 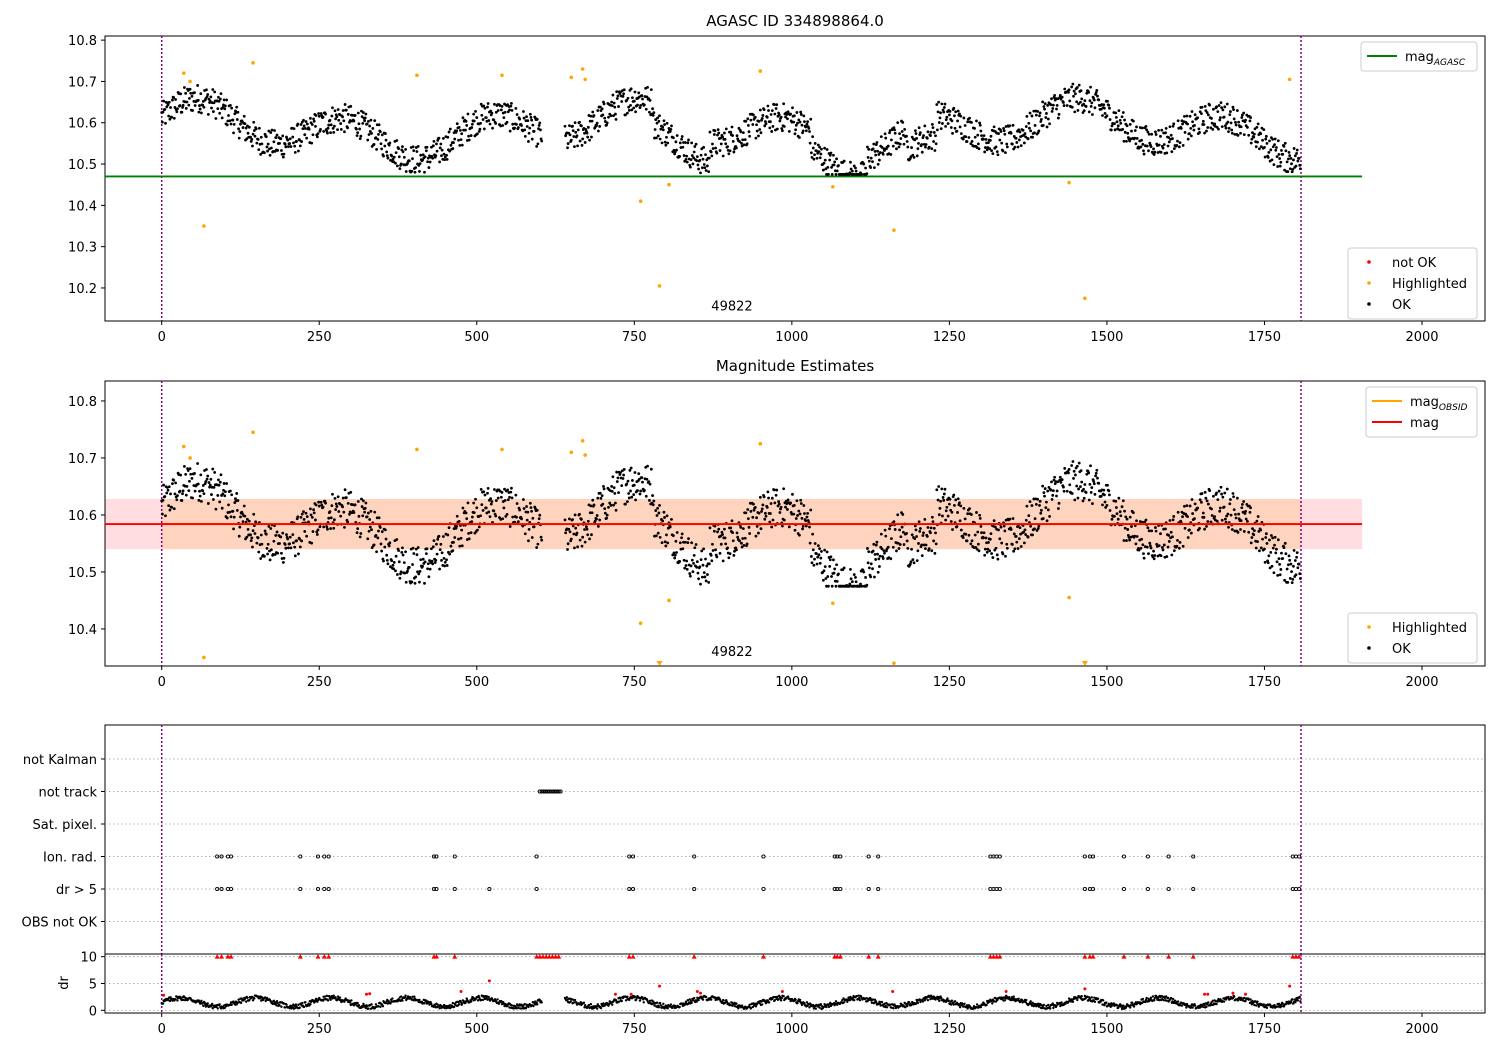 I want to click on p1-x-tick-label: 750, so click(x=634, y=337).